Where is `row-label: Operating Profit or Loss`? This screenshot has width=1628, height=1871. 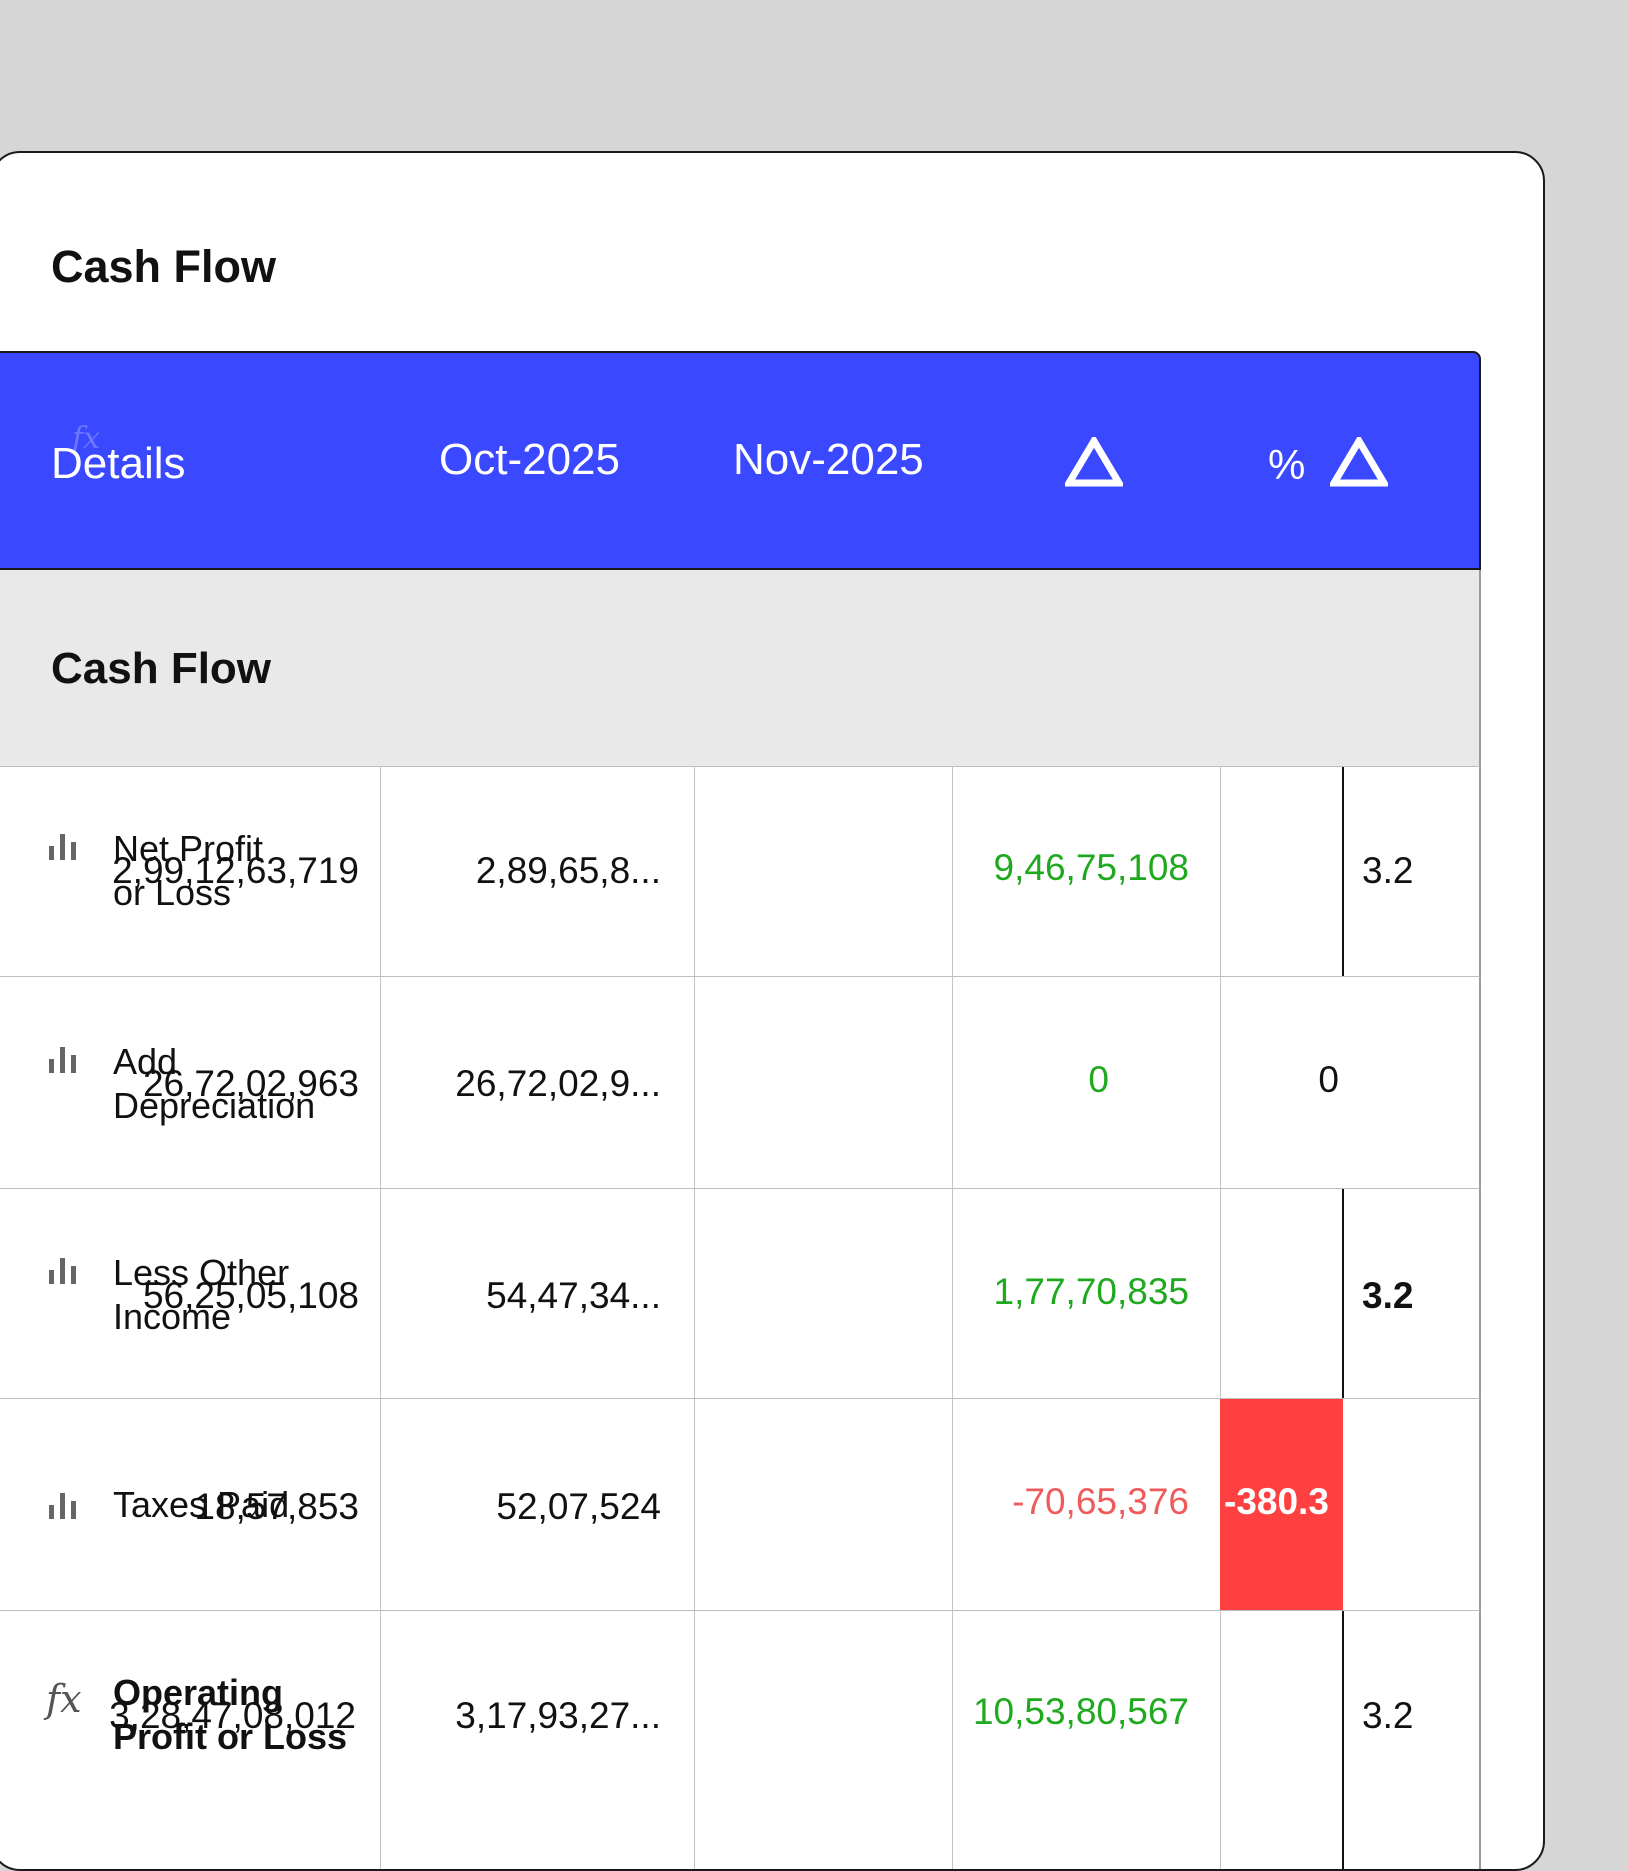 row-label: Operating Profit or Loss is located at coordinates (230, 1714).